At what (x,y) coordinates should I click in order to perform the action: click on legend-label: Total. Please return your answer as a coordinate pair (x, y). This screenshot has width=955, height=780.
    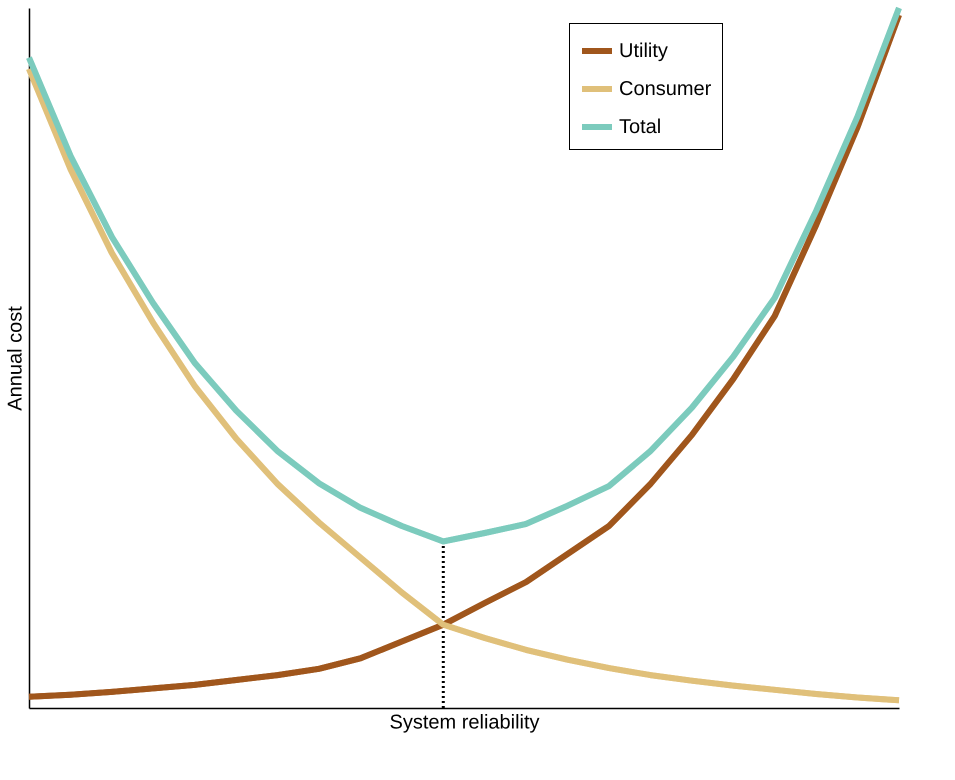
    Looking at the image, I should click on (640, 127).